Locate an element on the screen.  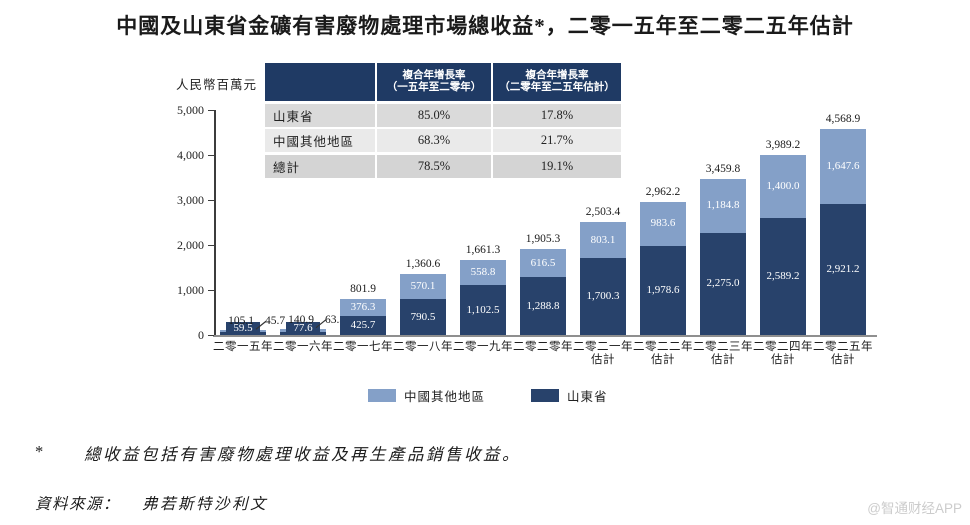
cagr-header-col2: 複合年增長率 （二零年至二五年估計） is located at coordinates (557, 82).